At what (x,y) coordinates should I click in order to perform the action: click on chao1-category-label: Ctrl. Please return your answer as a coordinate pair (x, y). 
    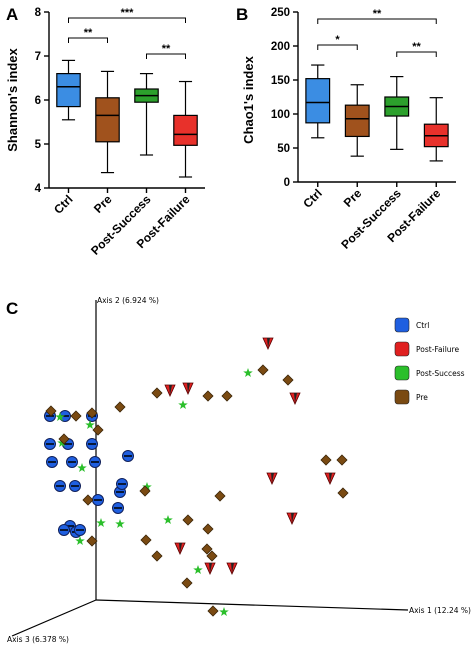
    Looking at the image, I should click on (312, 198).